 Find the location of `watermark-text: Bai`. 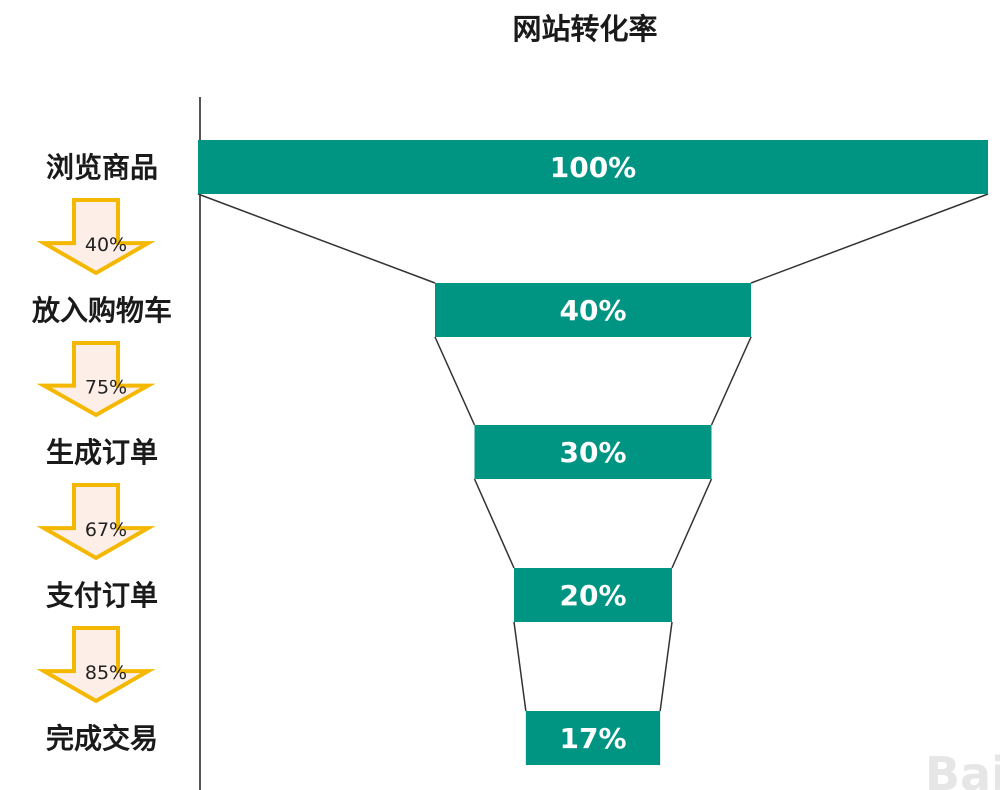

watermark-text: Bai is located at coordinates (962, 768).